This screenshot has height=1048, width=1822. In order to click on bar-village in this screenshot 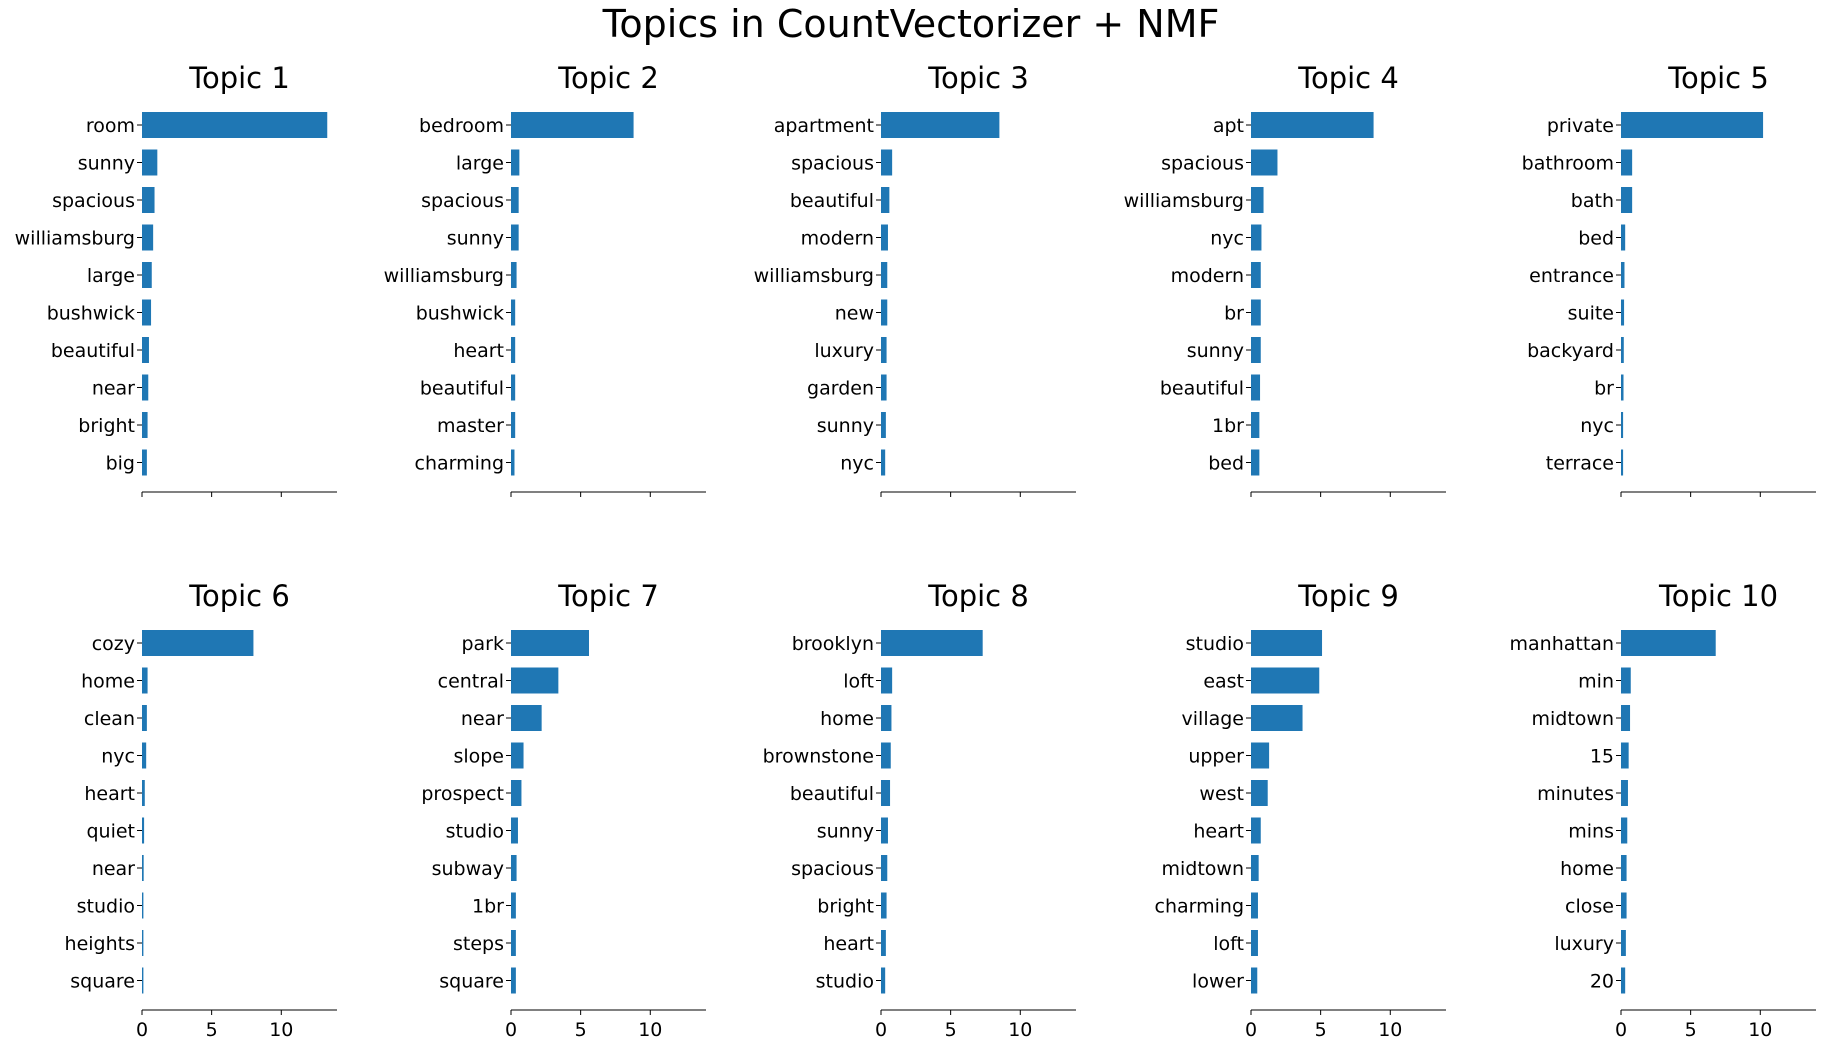, I will do `click(1277, 718)`.